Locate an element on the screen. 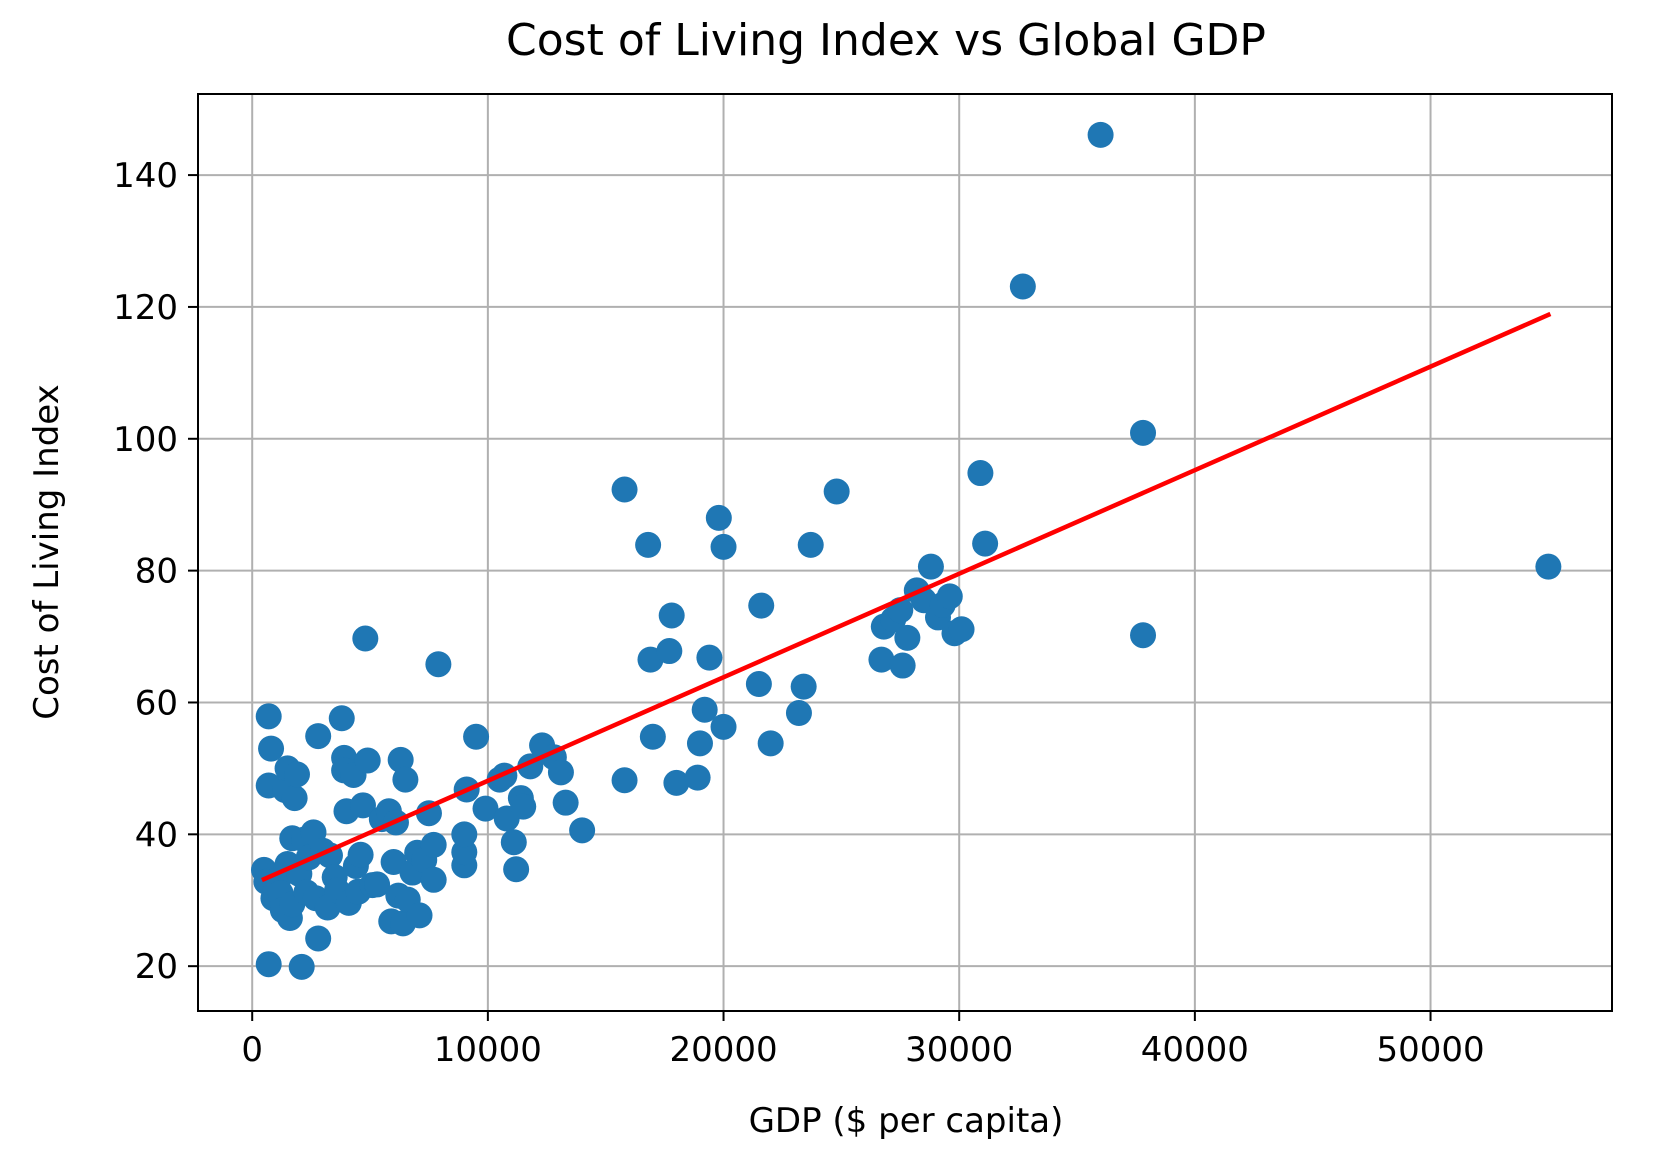  y-axis-ticks: 20 40 60 80 100 120 140 is located at coordinates (155, 571).